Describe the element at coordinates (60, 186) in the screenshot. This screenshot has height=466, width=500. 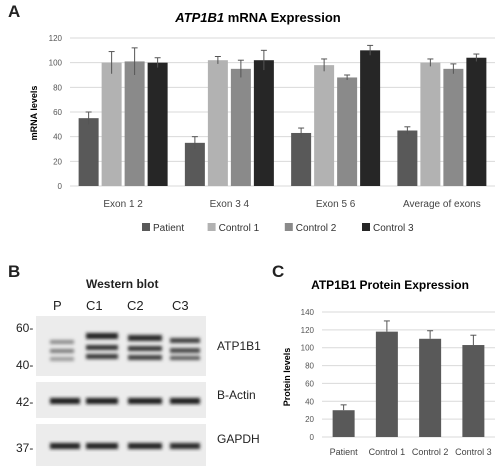
I see `chart-a-ytick: 0` at that location.